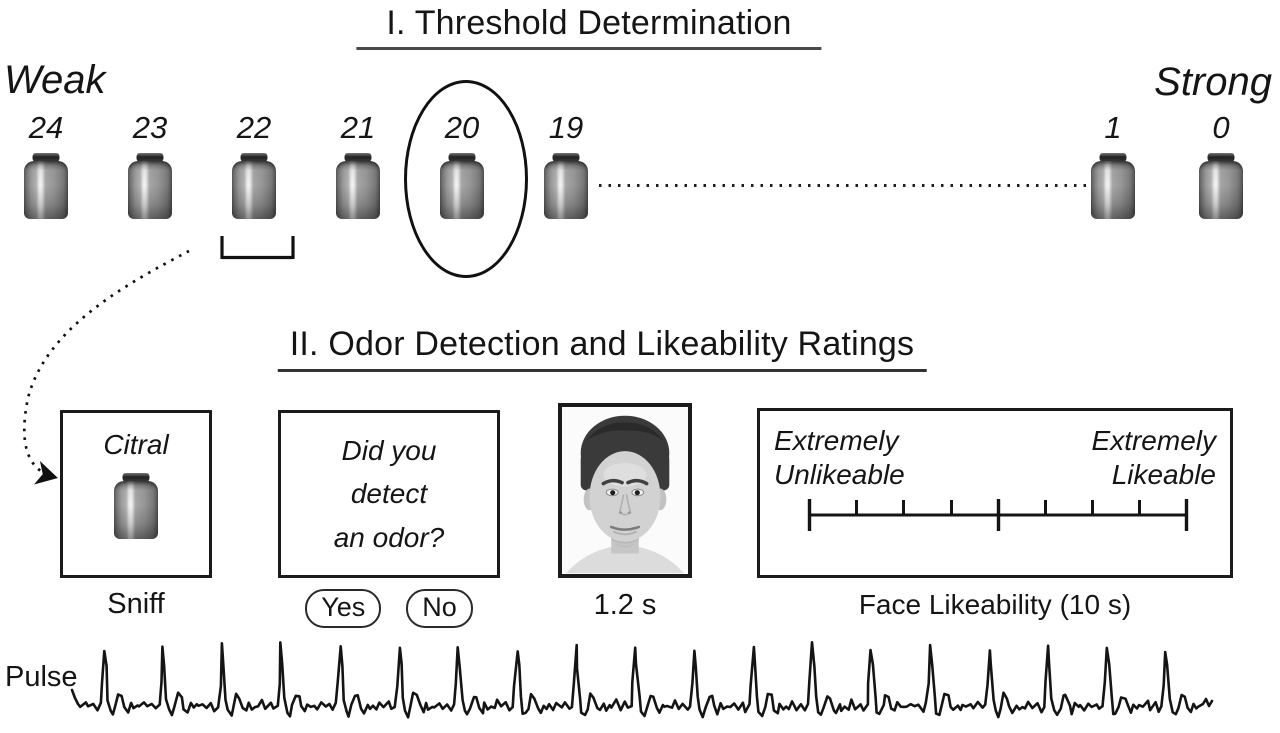  What do you see at coordinates (106, 367) in the screenshot?
I see `dotted-arrow-icon` at bounding box center [106, 367].